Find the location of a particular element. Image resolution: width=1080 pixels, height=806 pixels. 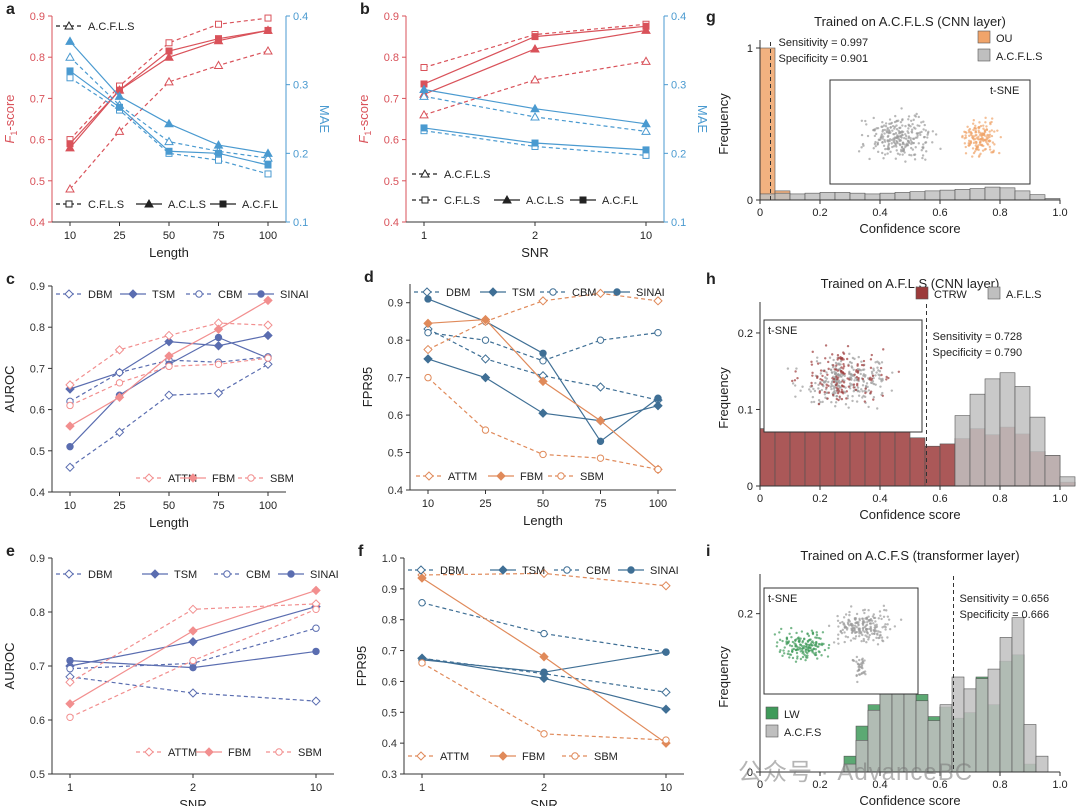

legend-label-a.f.l.s: A.F.L.S is located at coordinates (1023, 295).